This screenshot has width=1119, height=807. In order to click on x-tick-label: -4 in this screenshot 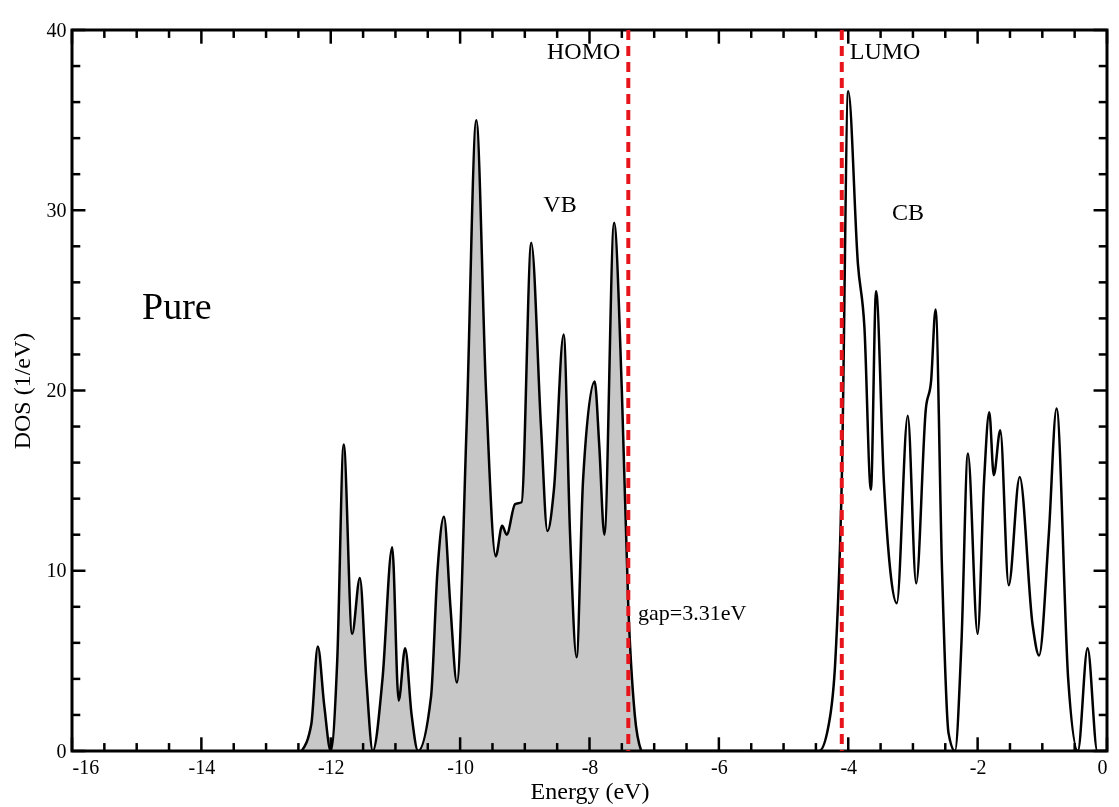, I will do `click(849, 766)`.